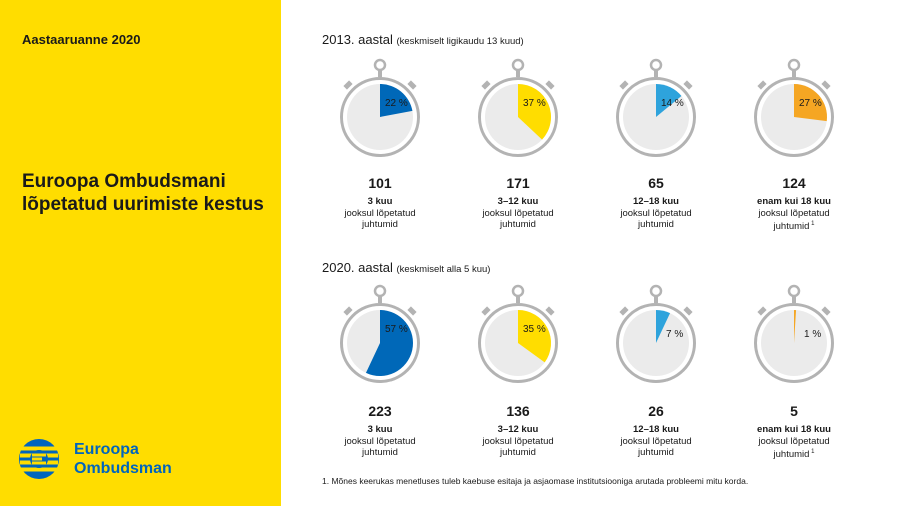  What do you see at coordinates (534, 103) in the screenshot?
I see `percent-label: 37 %` at bounding box center [534, 103].